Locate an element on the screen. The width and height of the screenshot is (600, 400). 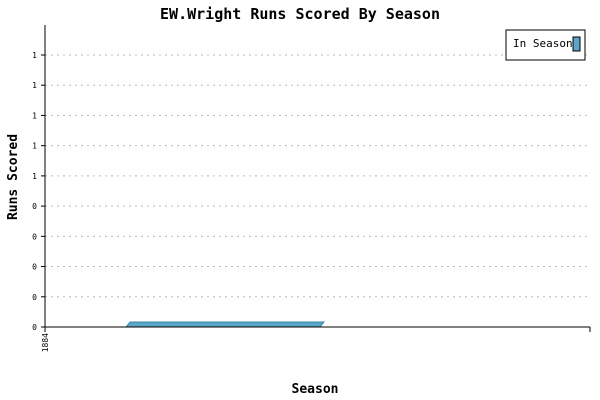
x-tick-label: 1884 is located at coordinates (45, 342).